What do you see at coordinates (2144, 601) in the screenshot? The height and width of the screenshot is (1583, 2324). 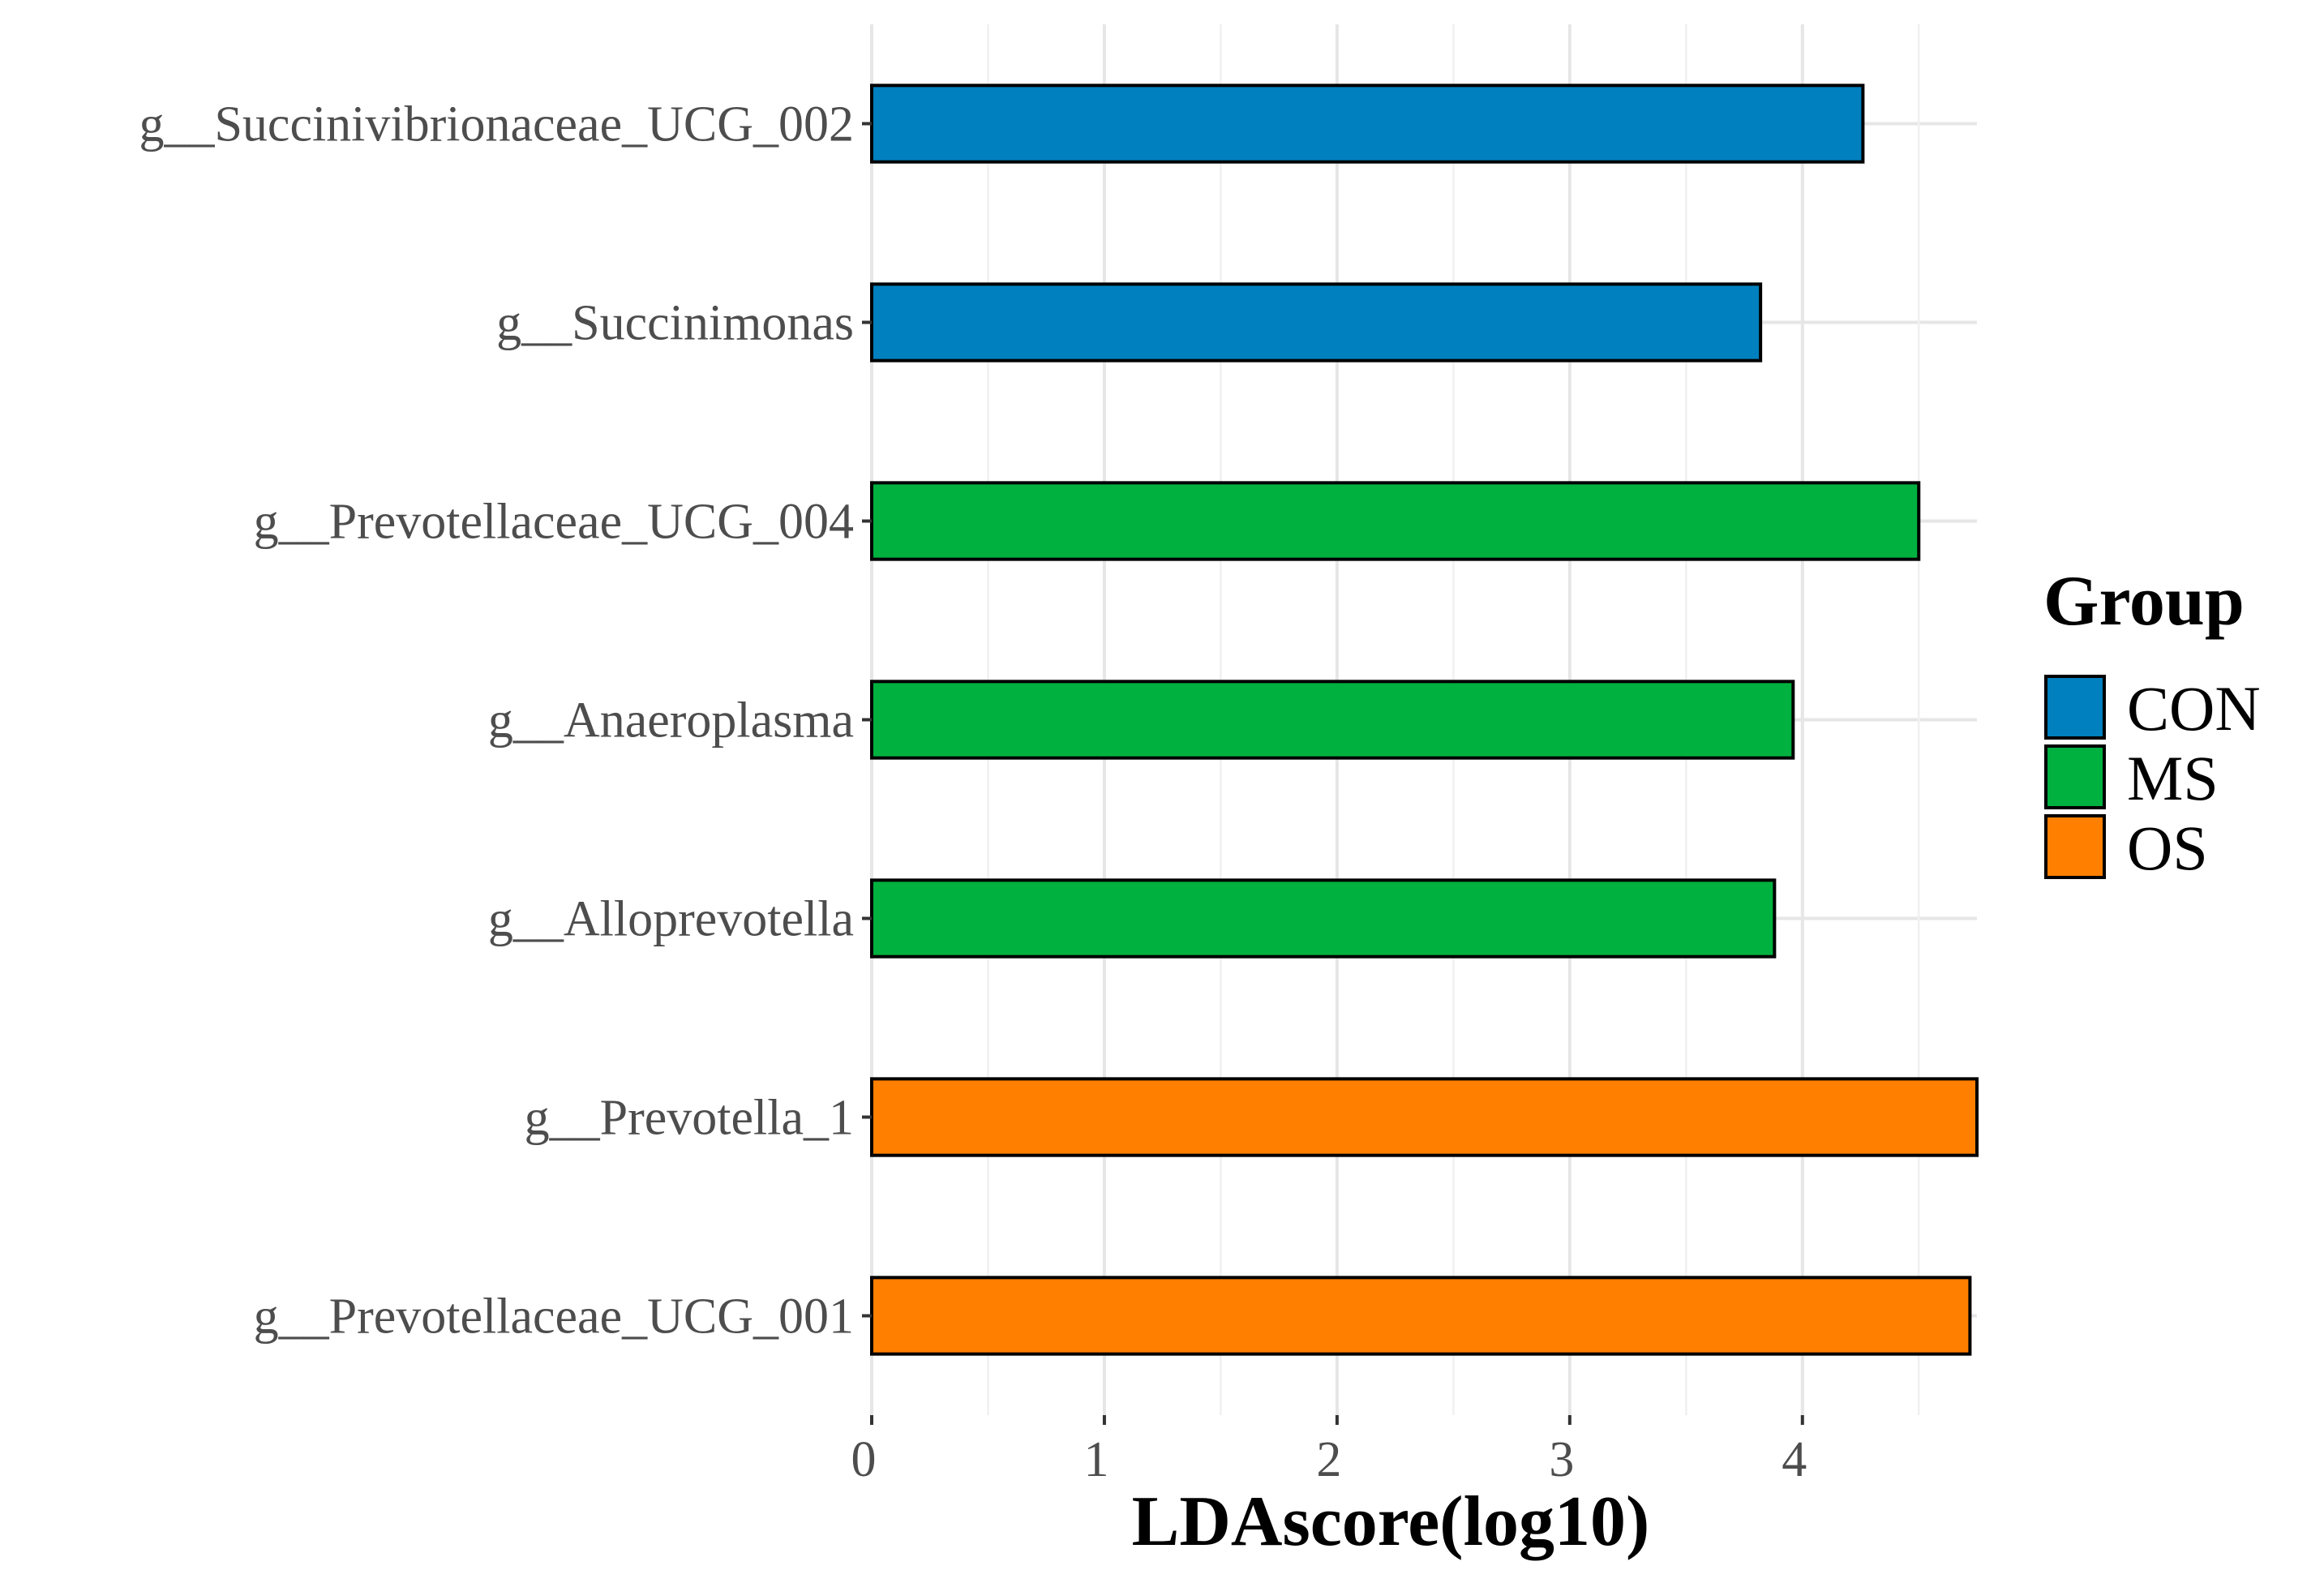 I see `legend-title: Group` at bounding box center [2144, 601].